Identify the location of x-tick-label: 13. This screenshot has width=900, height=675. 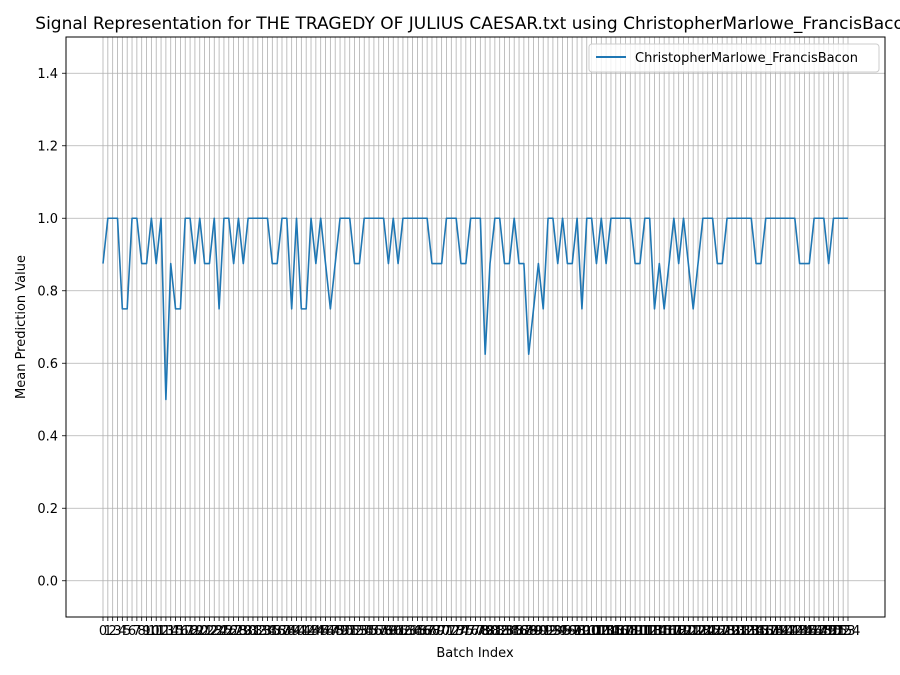
(166, 631).